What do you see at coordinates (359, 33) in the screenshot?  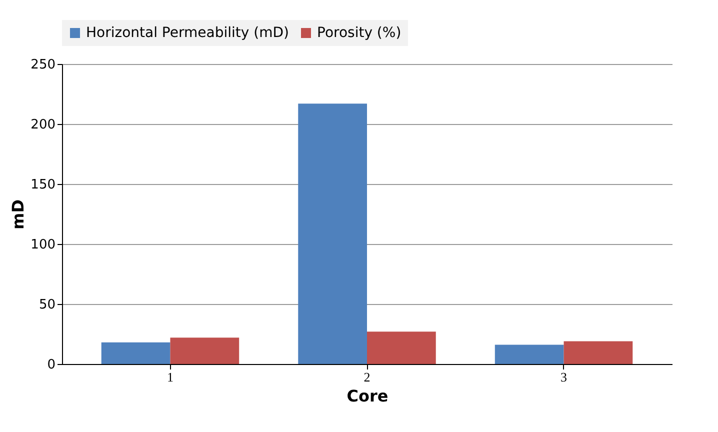 I see `legend-label: Porosity (%)` at bounding box center [359, 33].